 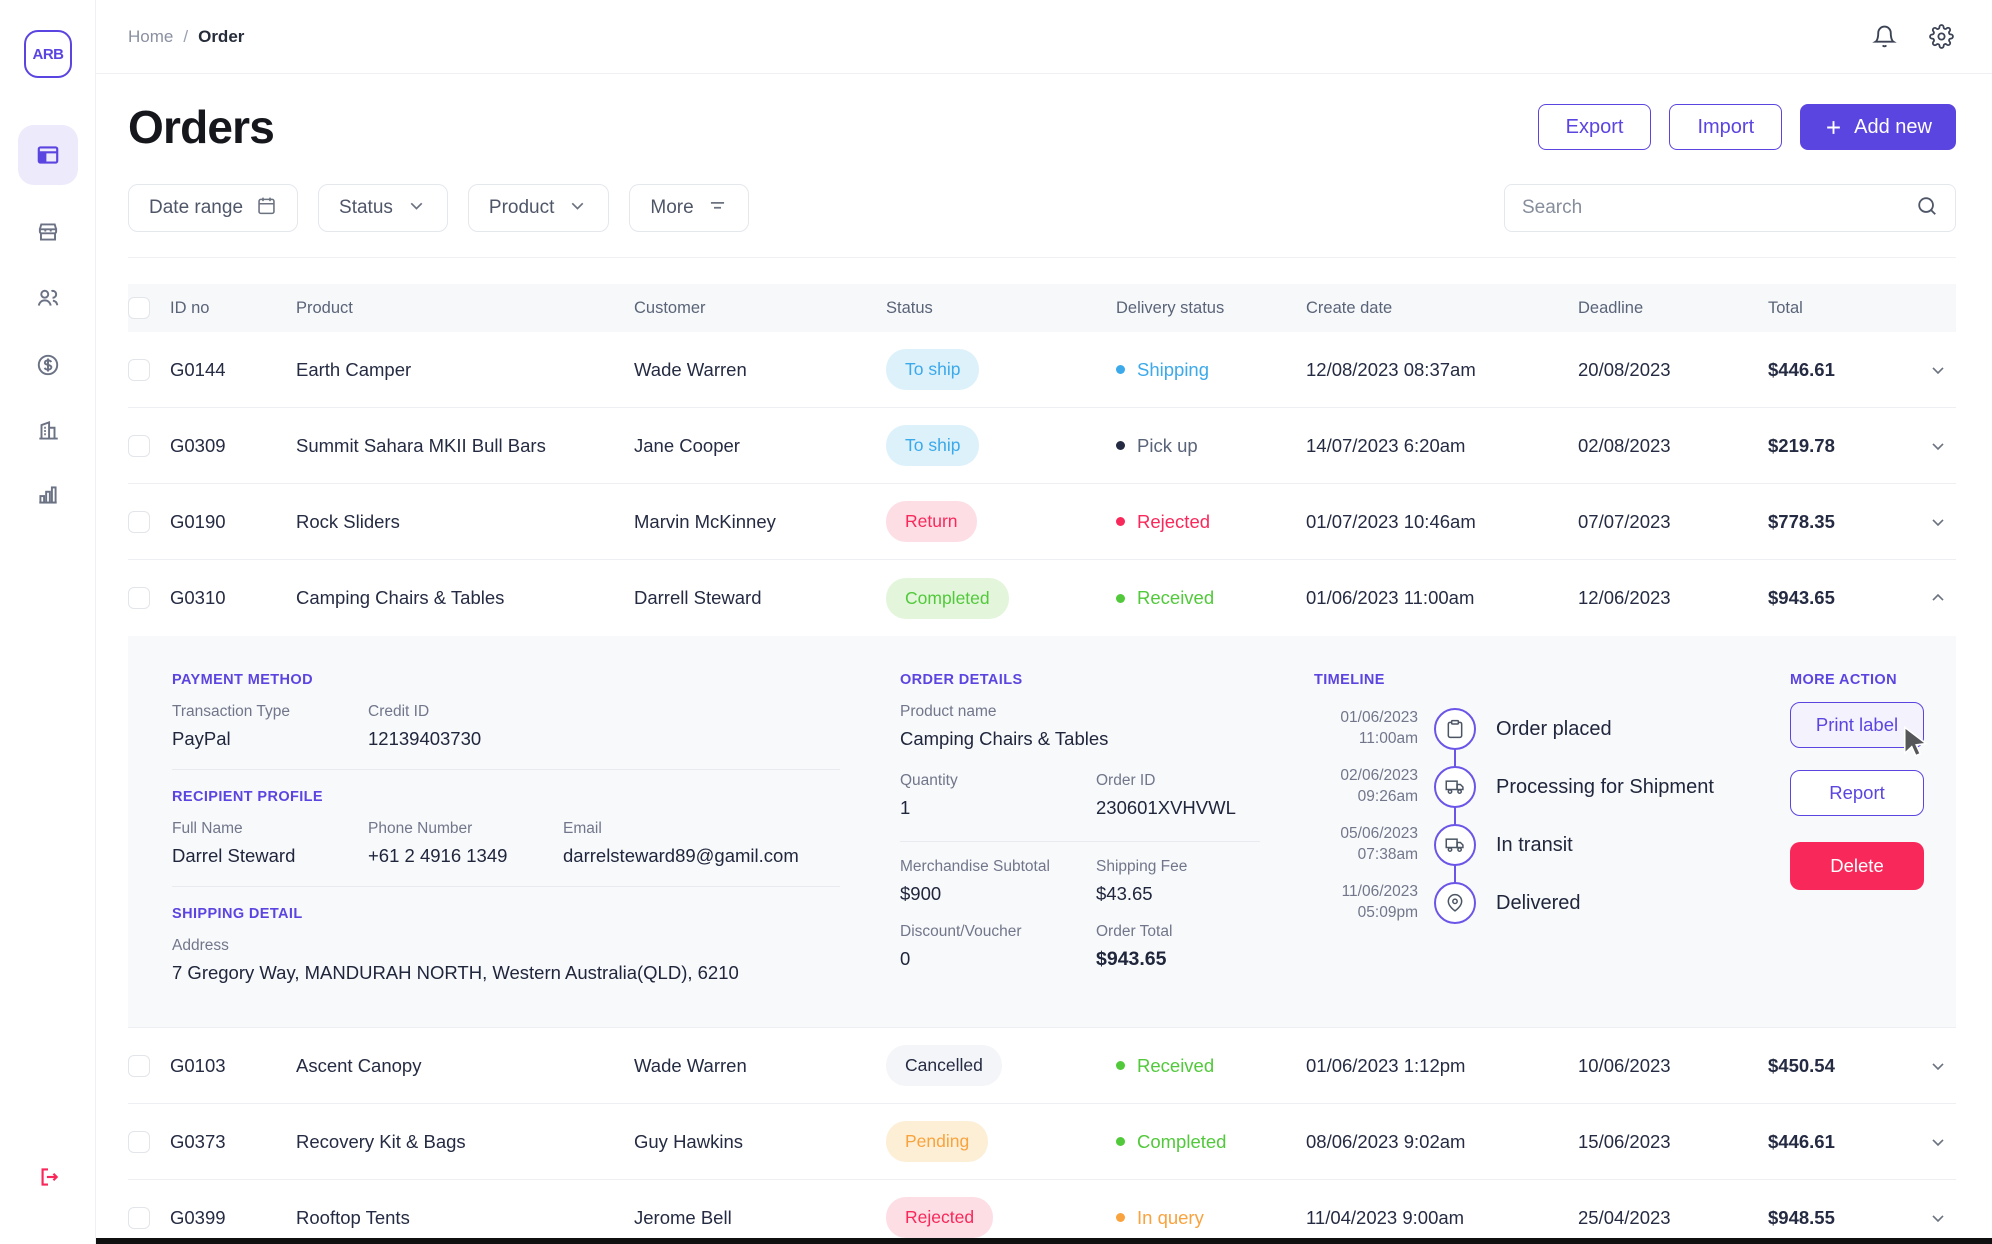 What do you see at coordinates (420, 828) in the screenshot?
I see `phone-label: Phone Number` at bounding box center [420, 828].